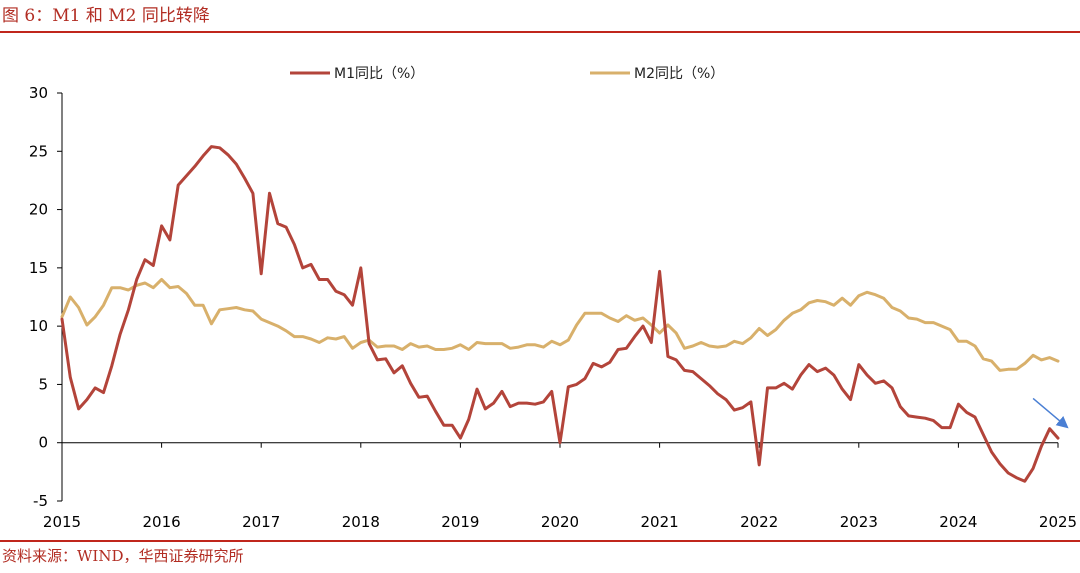  I want to click on chart-legend: M1同比（%） M2同比（%）, so click(507, 74).